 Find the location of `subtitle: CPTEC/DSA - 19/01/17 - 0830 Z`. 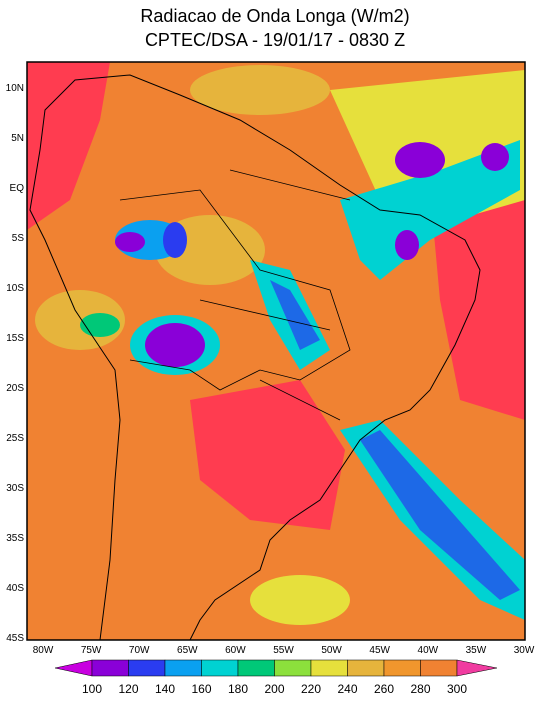

subtitle: CPTEC/DSA - 19/01/17 - 0830 Z is located at coordinates (275, 40).